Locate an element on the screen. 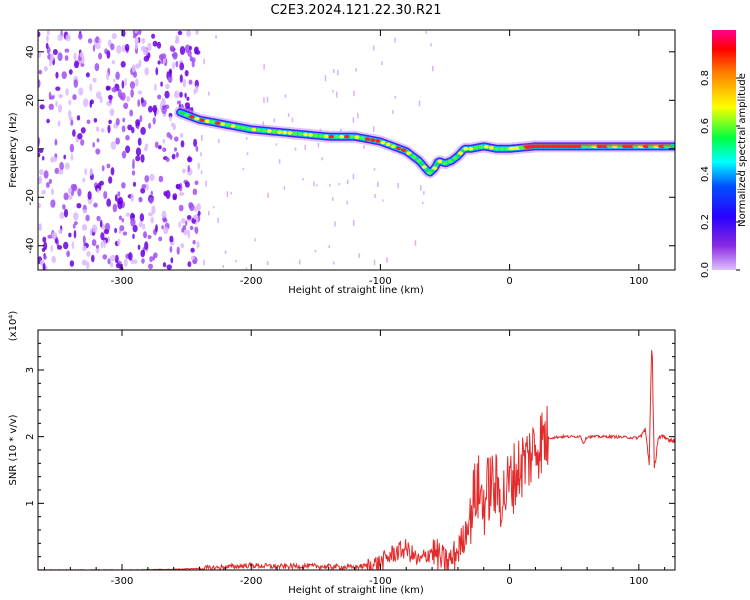 The width and height of the screenshot is (750, 600). x-tick-label: 100 is located at coordinates (638, 581).